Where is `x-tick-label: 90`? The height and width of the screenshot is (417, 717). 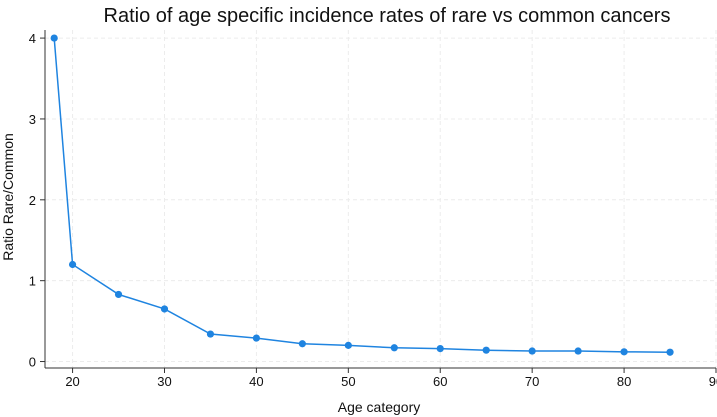
x-tick-label: 90 is located at coordinates (713, 381).